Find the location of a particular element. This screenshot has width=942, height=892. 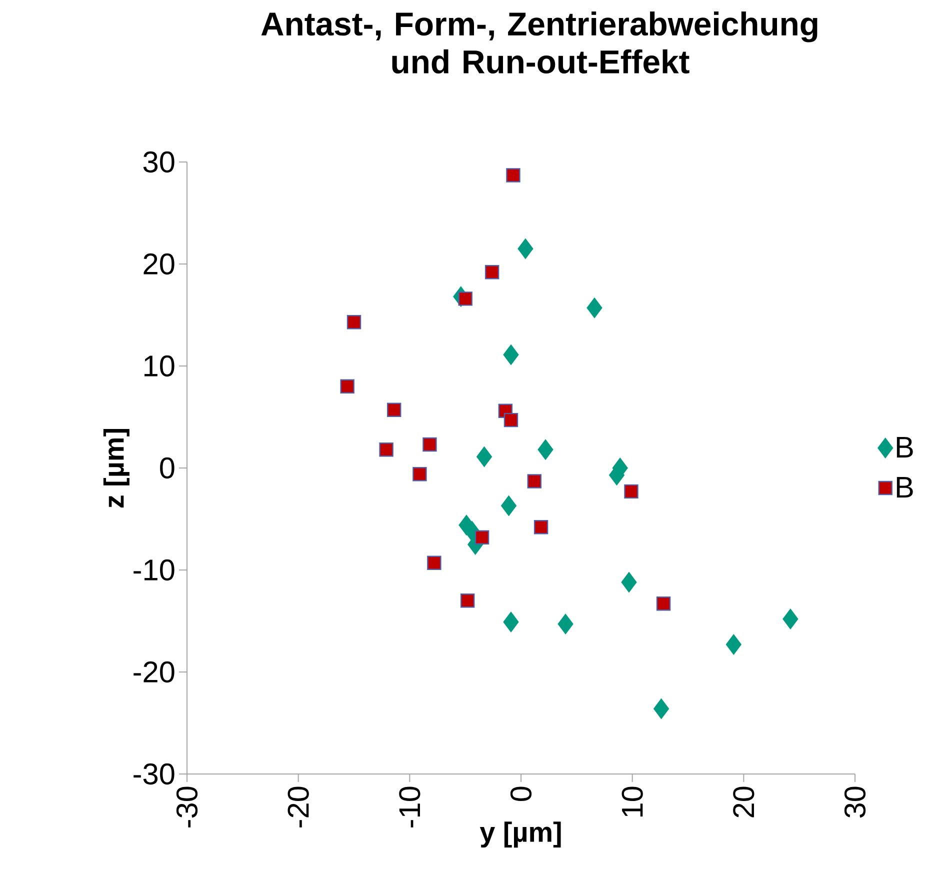

chart-title: Antast-, Form-, Zentrierabweichung und Run-out-Effekt is located at coordinates (539, 43).